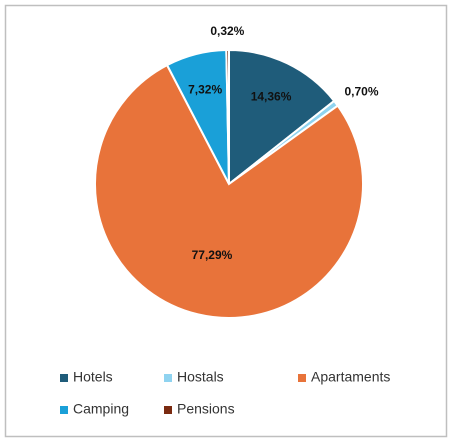 The image size is (452, 441). What do you see at coordinates (350, 377) in the screenshot?
I see `legend-label: Apartaments` at bounding box center [350, 377].